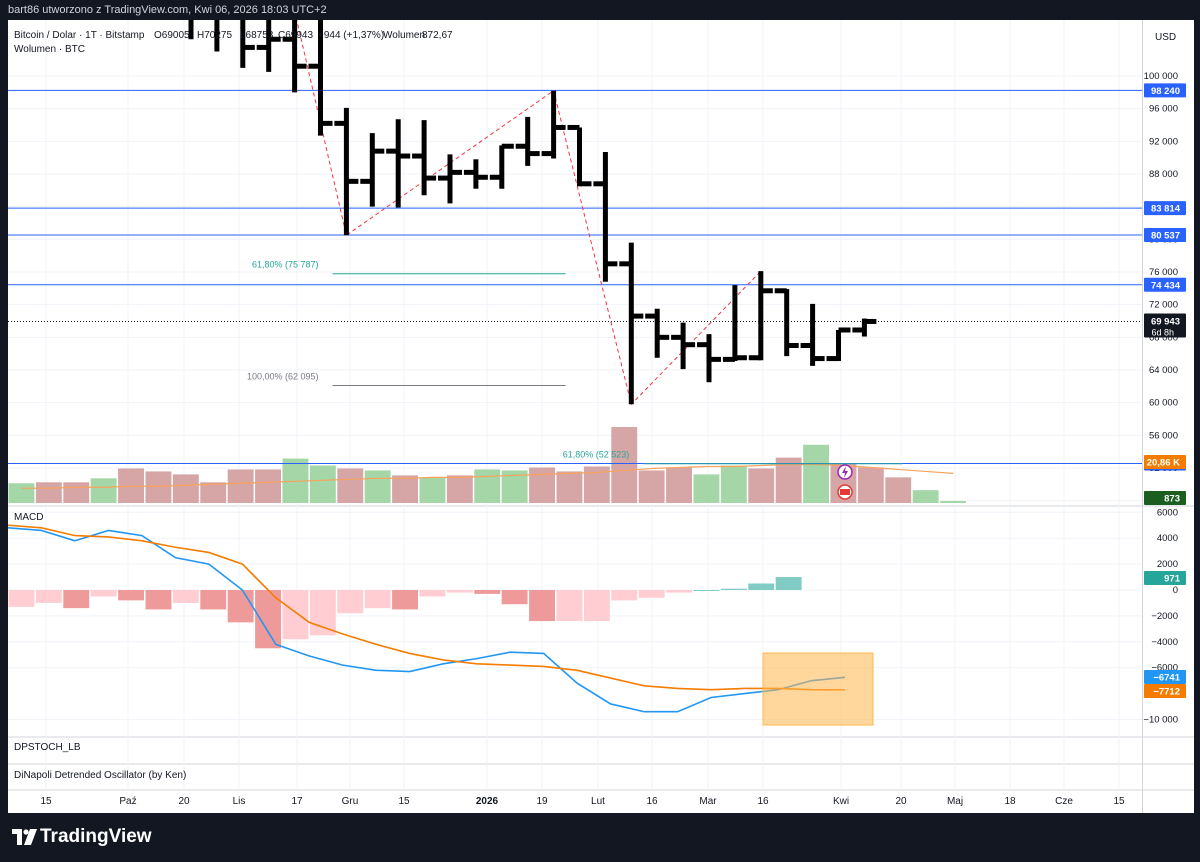 This screenshot has width=1200, height=862. What do you see at coordinates (47, 747) in the screenshot?
I see `stoch-pane-title: DPSTOCH_LB` at bounding box center [47, 747].